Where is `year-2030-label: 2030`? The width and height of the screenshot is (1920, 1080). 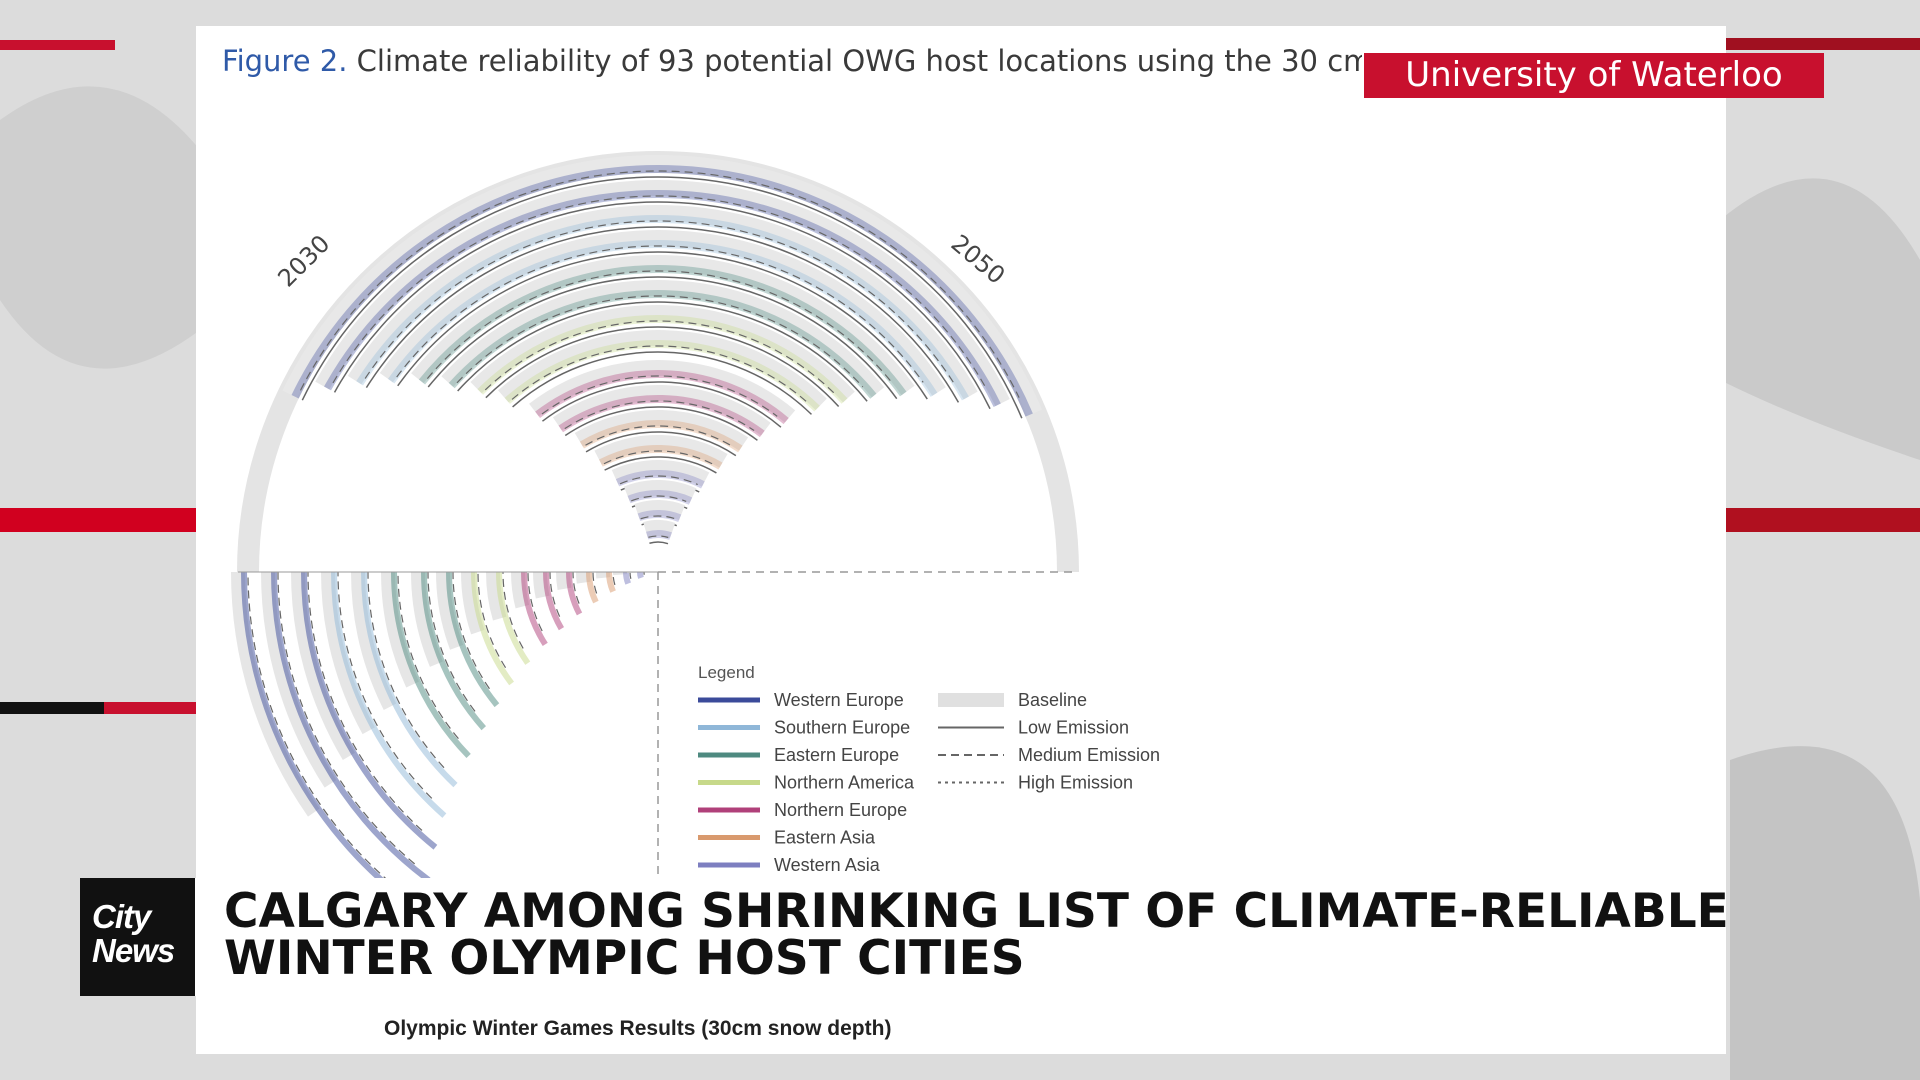 year-2030-label: 2030 is located at coordinates (303, 261).